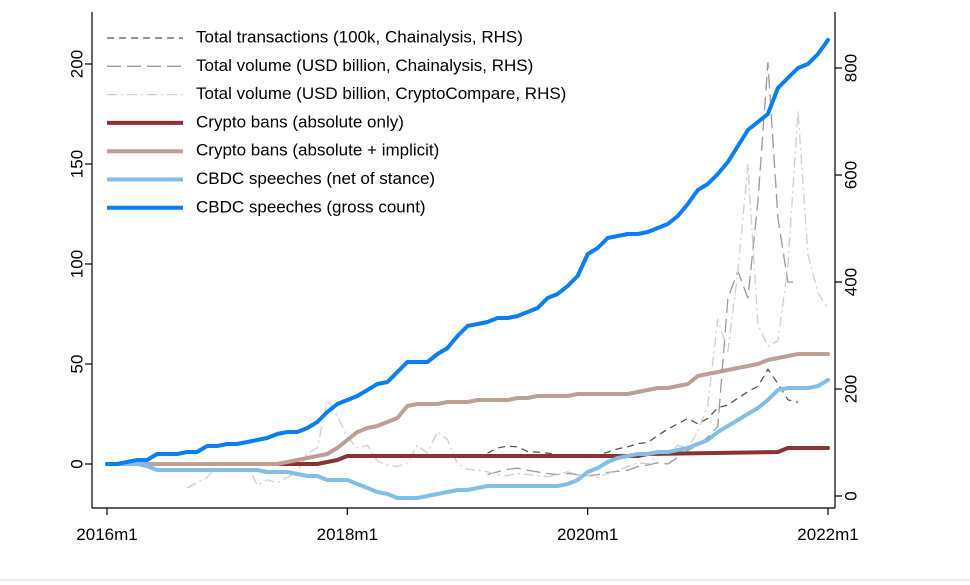 The height and width of the screenshot is (585, 970). Describe the element at coordinates (850, 175) in the screenshot. I see `y-right-tick-label: 600` at that location.